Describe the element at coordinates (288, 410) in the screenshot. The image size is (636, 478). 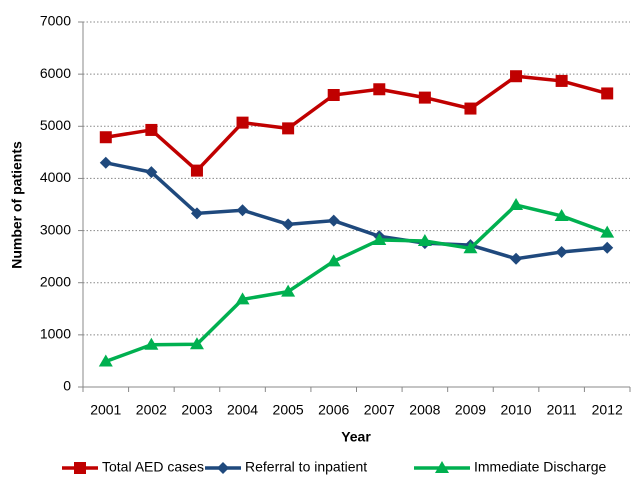
I see `x-tick-label: 2005` at that location.